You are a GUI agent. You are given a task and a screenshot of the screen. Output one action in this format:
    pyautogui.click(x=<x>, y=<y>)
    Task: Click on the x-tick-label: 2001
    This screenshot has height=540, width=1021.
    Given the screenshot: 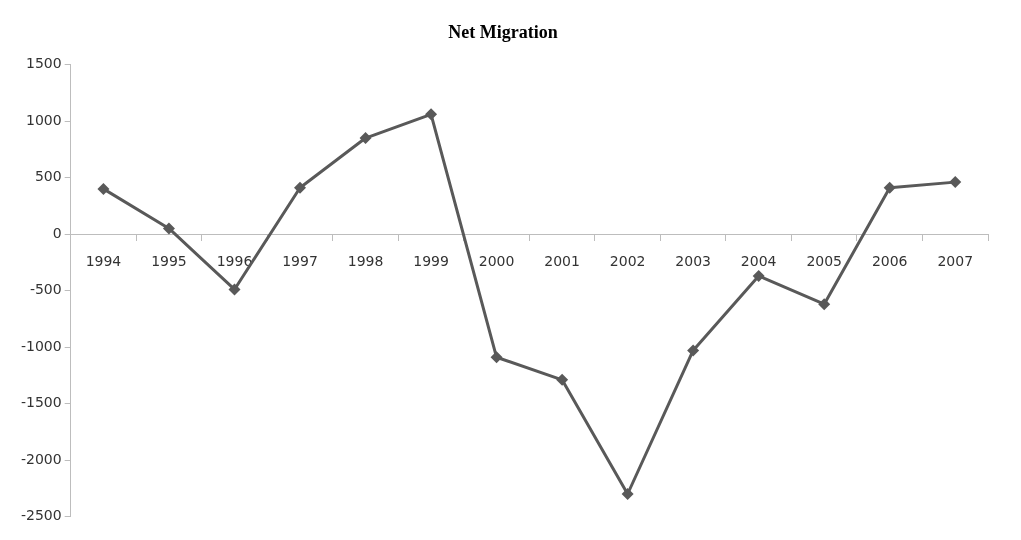 What is the action you would take?
    pyautogui.click(x=562, y=261)
    